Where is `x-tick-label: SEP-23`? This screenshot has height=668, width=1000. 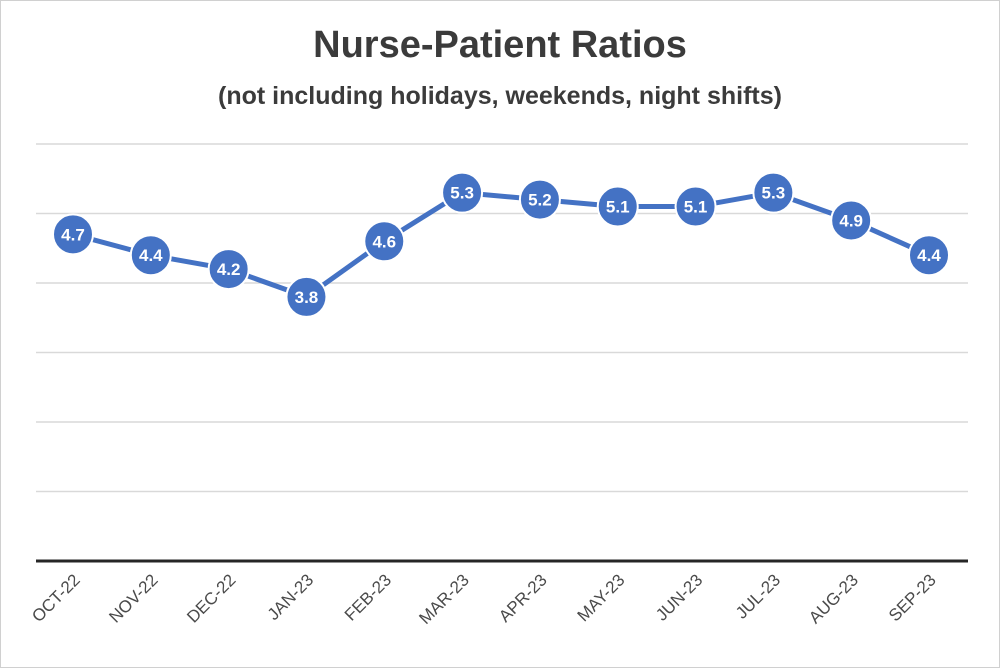
x-tick-label: SEP-23 is located at coordinates (912, 597).